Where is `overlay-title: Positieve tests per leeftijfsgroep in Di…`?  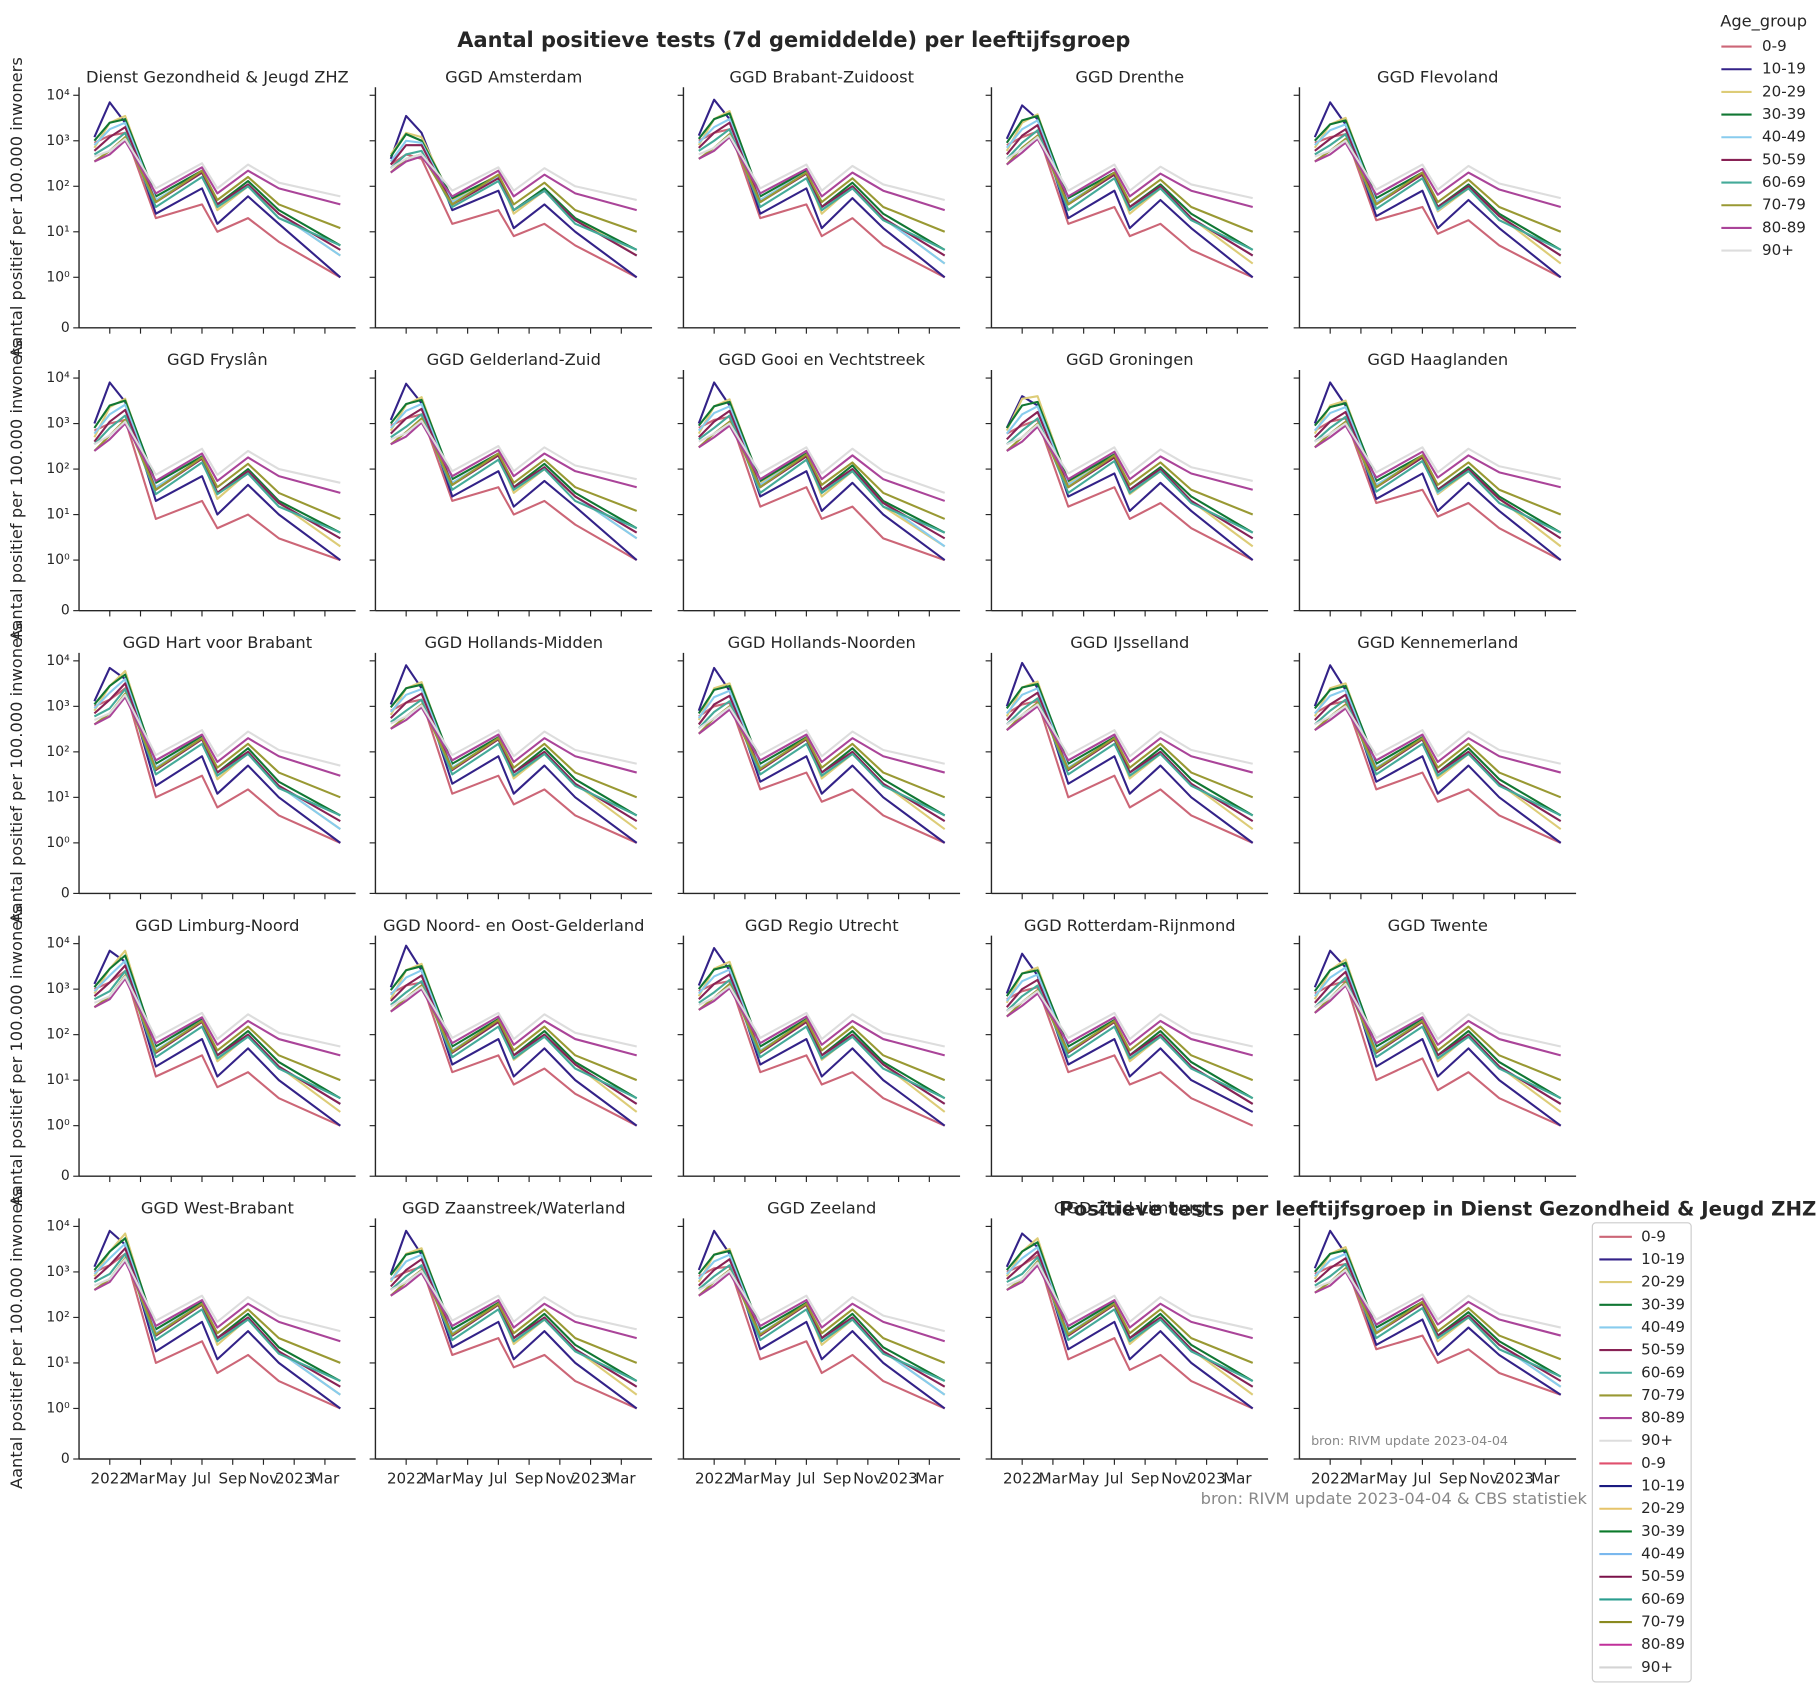
overlay-title: Positieve tests per leeftijfsgroep in Di… is located at coordinates (1437, 1209).